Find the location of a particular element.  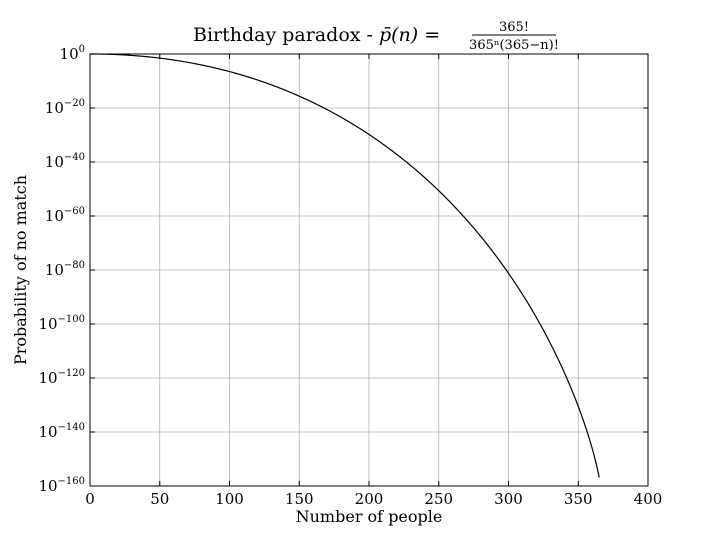

y-tick-label: 10−20 is located at coordinates (65, 107).